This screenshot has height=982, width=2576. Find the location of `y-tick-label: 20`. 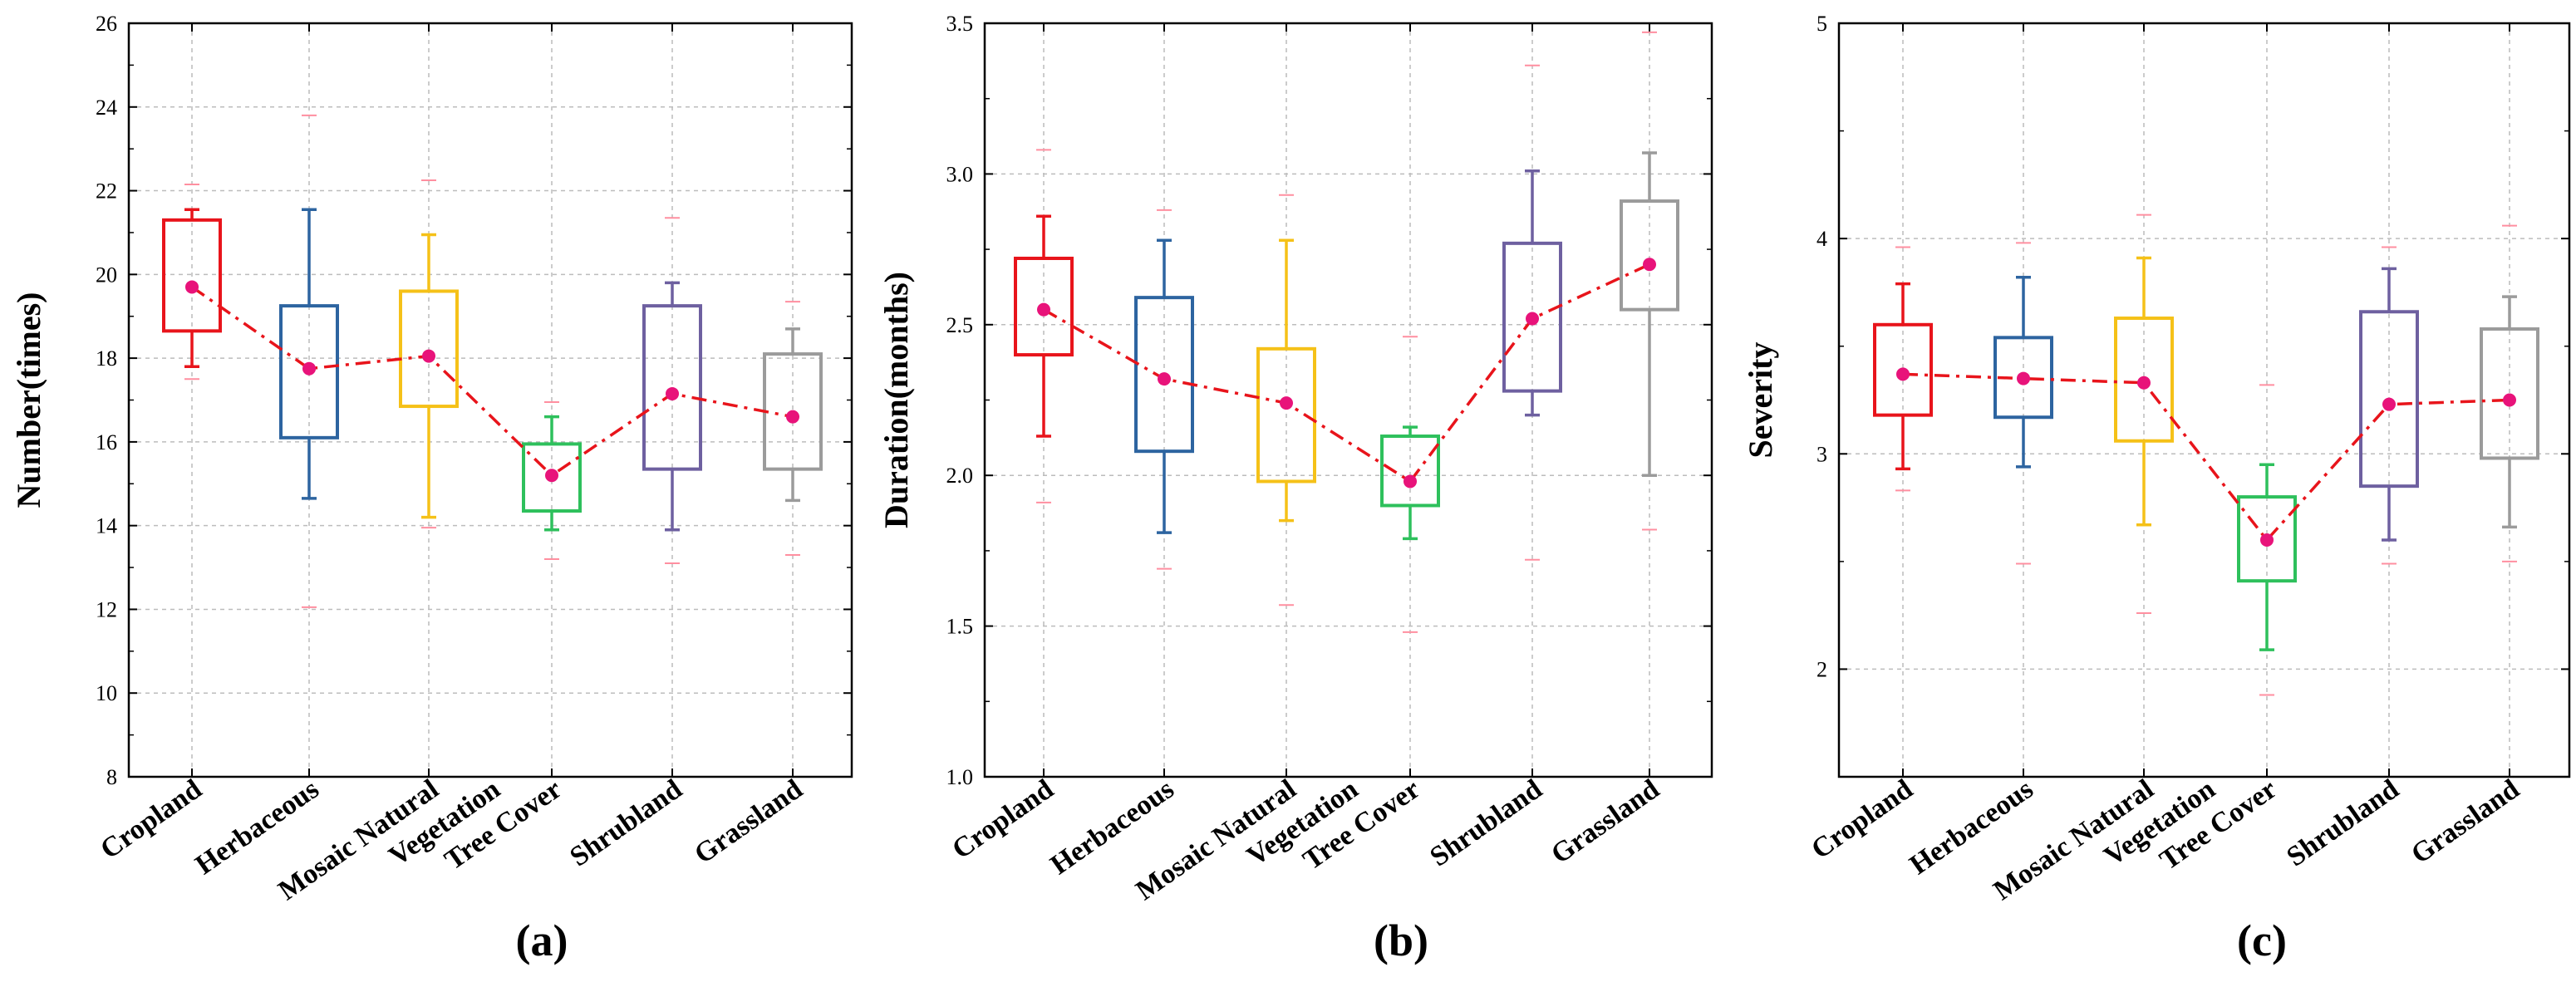

y-tick-label: 20 is located at coordinates (106, 275).